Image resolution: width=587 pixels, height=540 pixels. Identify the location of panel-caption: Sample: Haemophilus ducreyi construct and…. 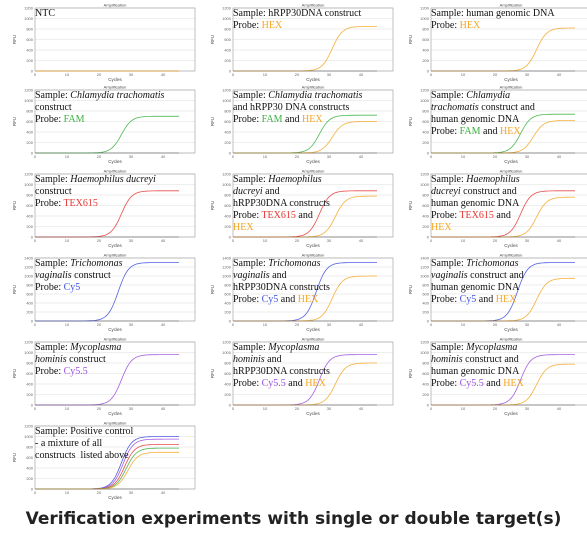
(509, 204).